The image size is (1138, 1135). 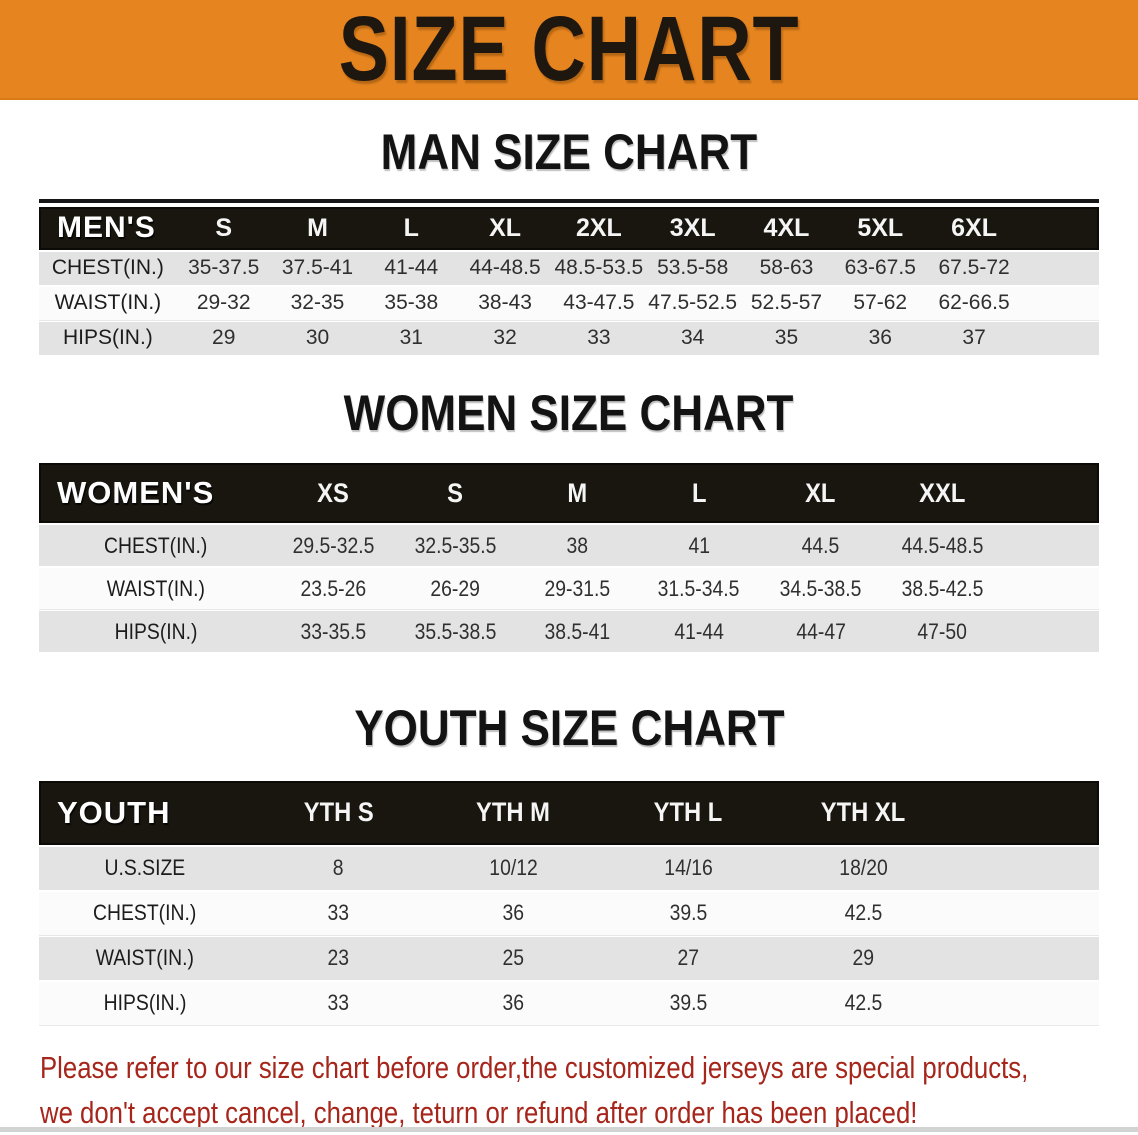 I want to click on youth-row-label-text: U.S.SIZE, so click(x=145, y=867).